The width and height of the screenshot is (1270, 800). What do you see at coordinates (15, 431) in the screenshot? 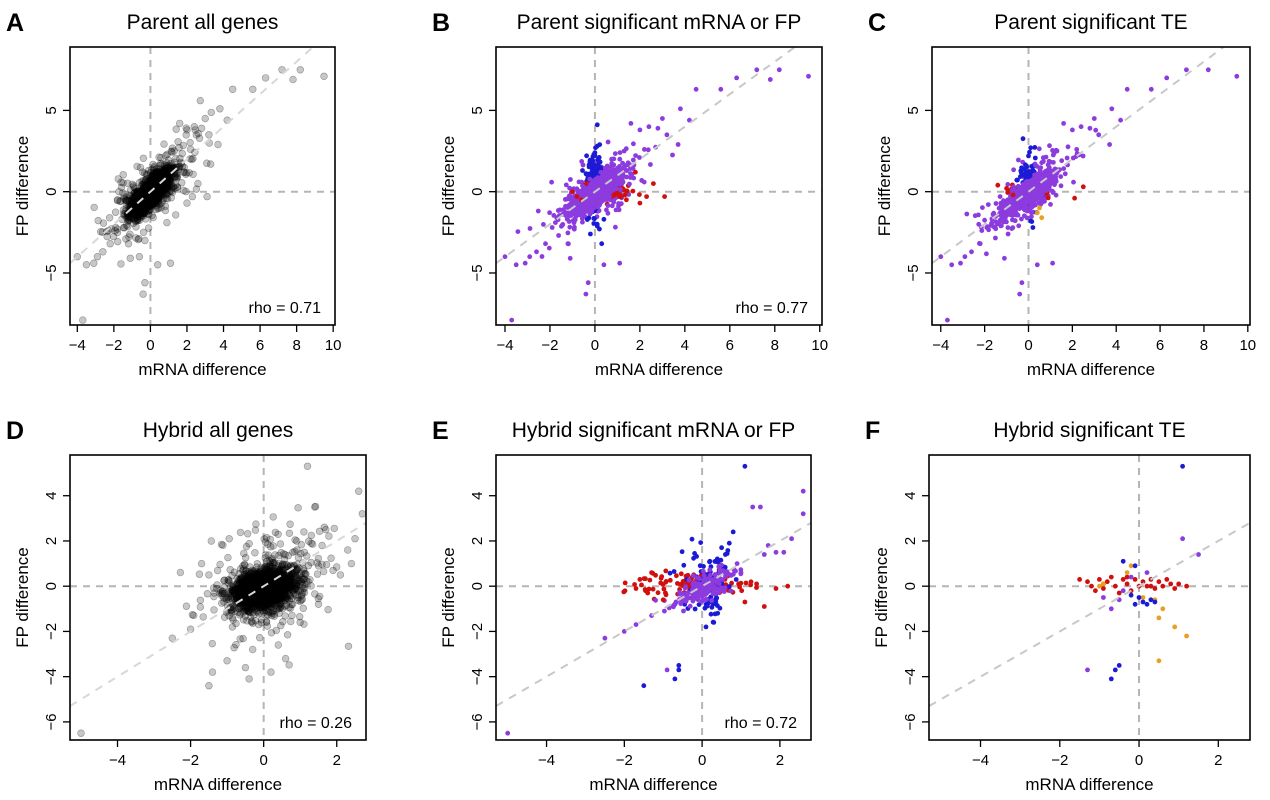
I see `panel-letter: D` at bounding box center [15, 431].